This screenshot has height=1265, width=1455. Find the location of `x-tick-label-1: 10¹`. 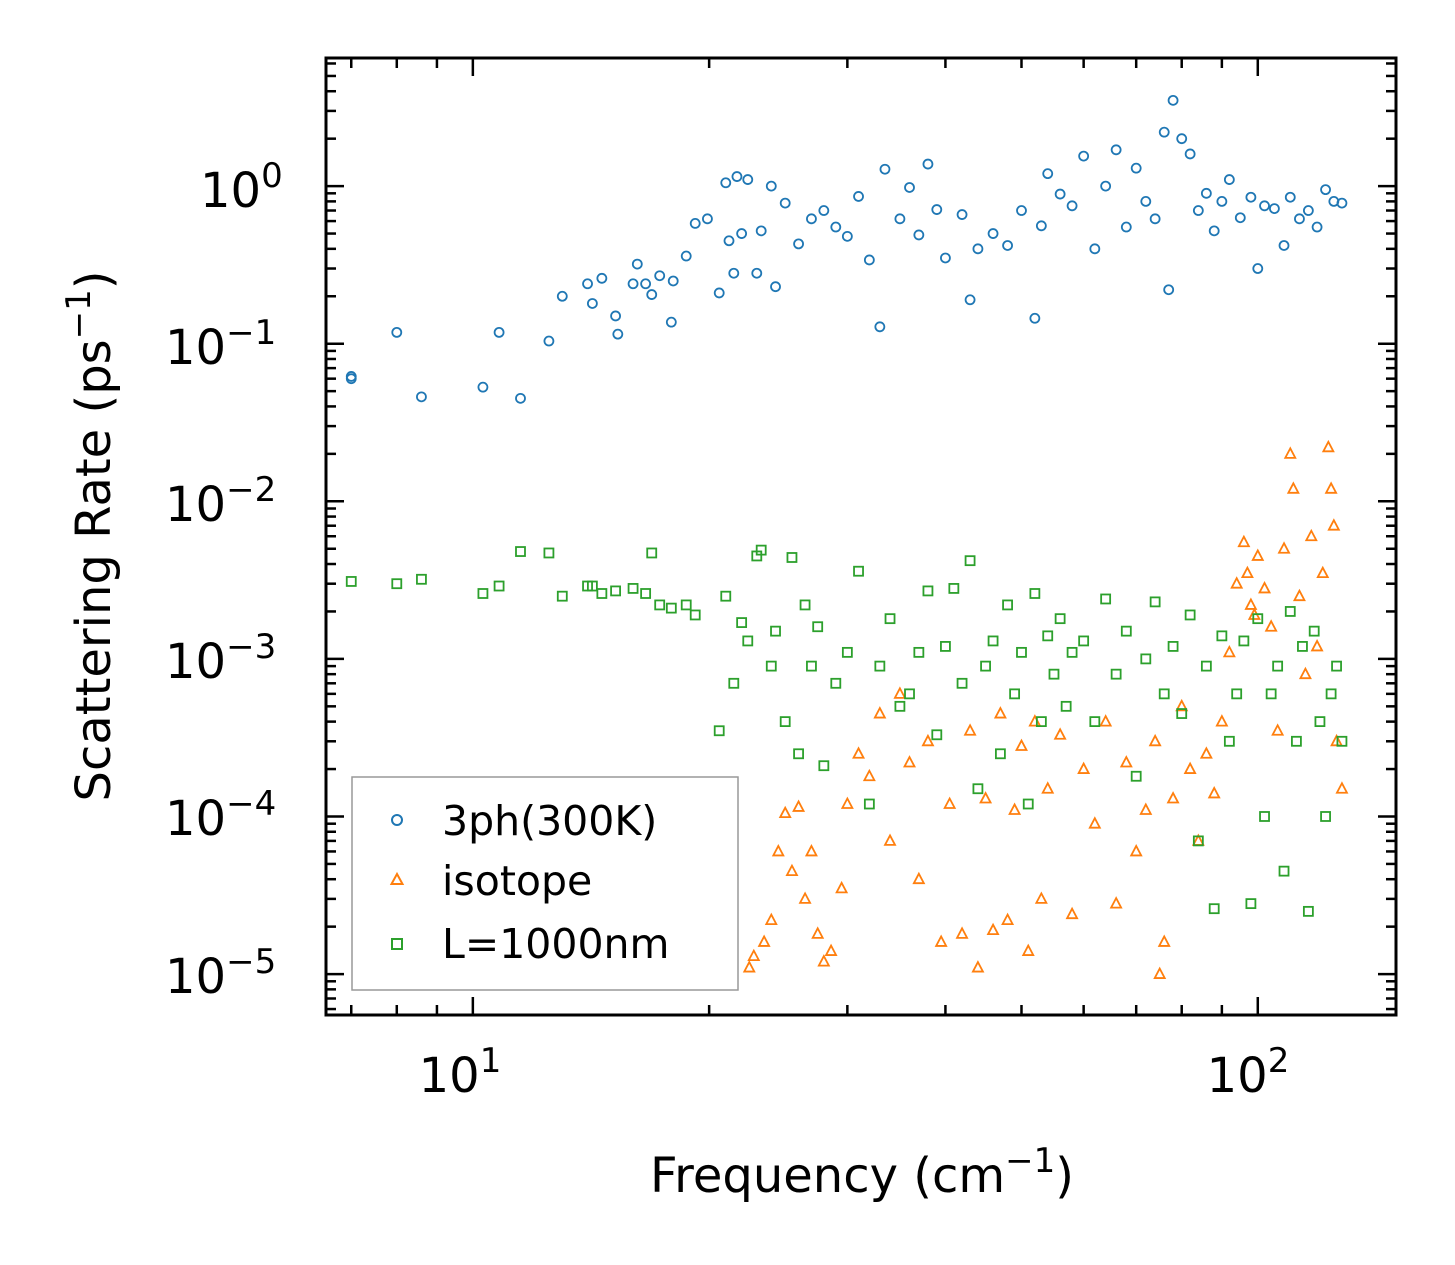

x-tick-label-1: 10¹ is located at coordinates (460, 1072).